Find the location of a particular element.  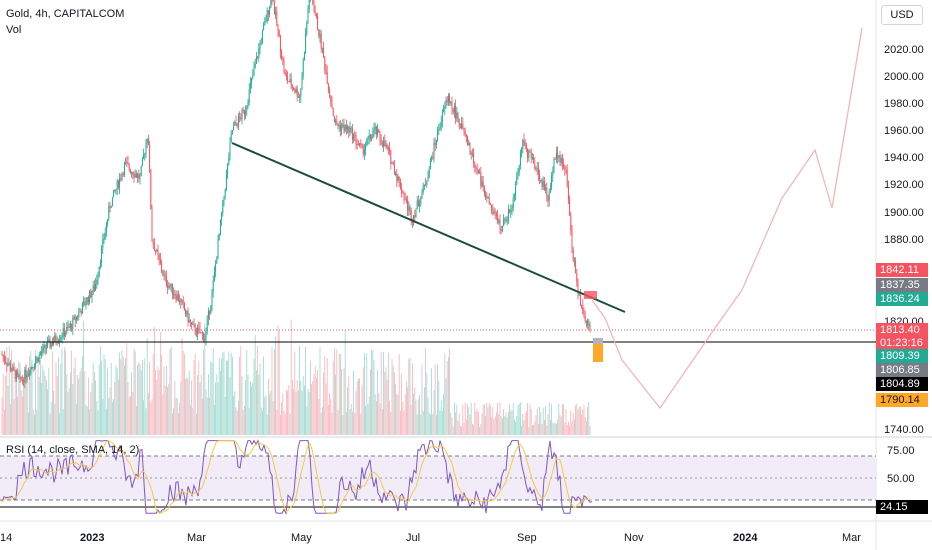

order-marker-orange is located at coordinates (598, 353).